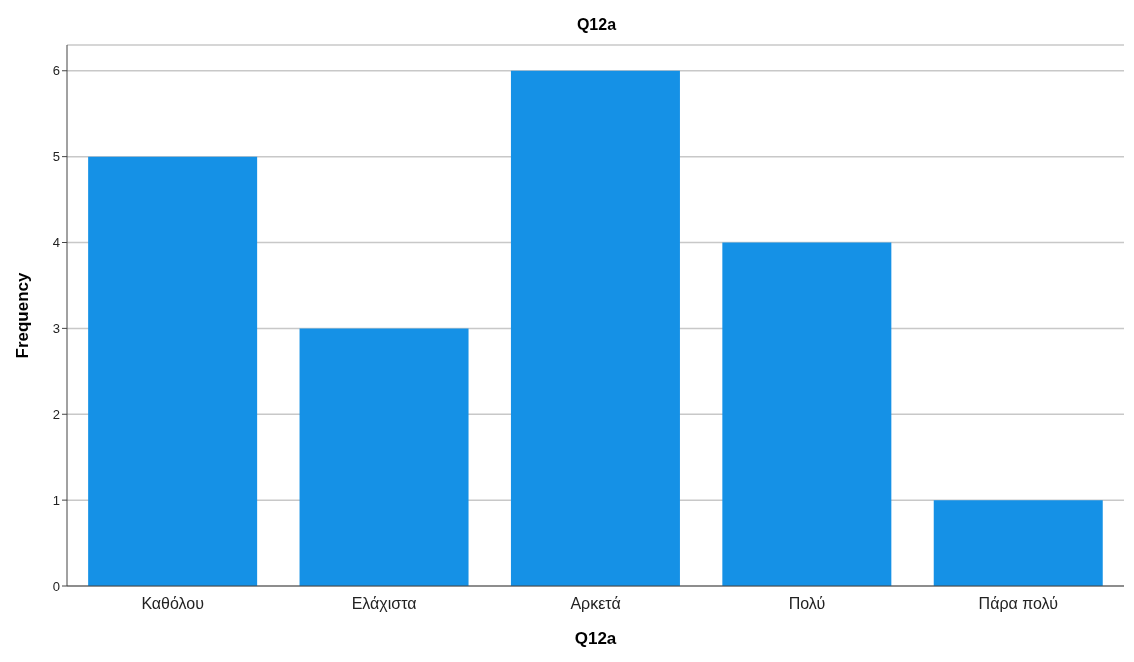 The height and width of the screenshot is (662, 1134). I want to click on y-tick-label: 6, so click(56, 71).